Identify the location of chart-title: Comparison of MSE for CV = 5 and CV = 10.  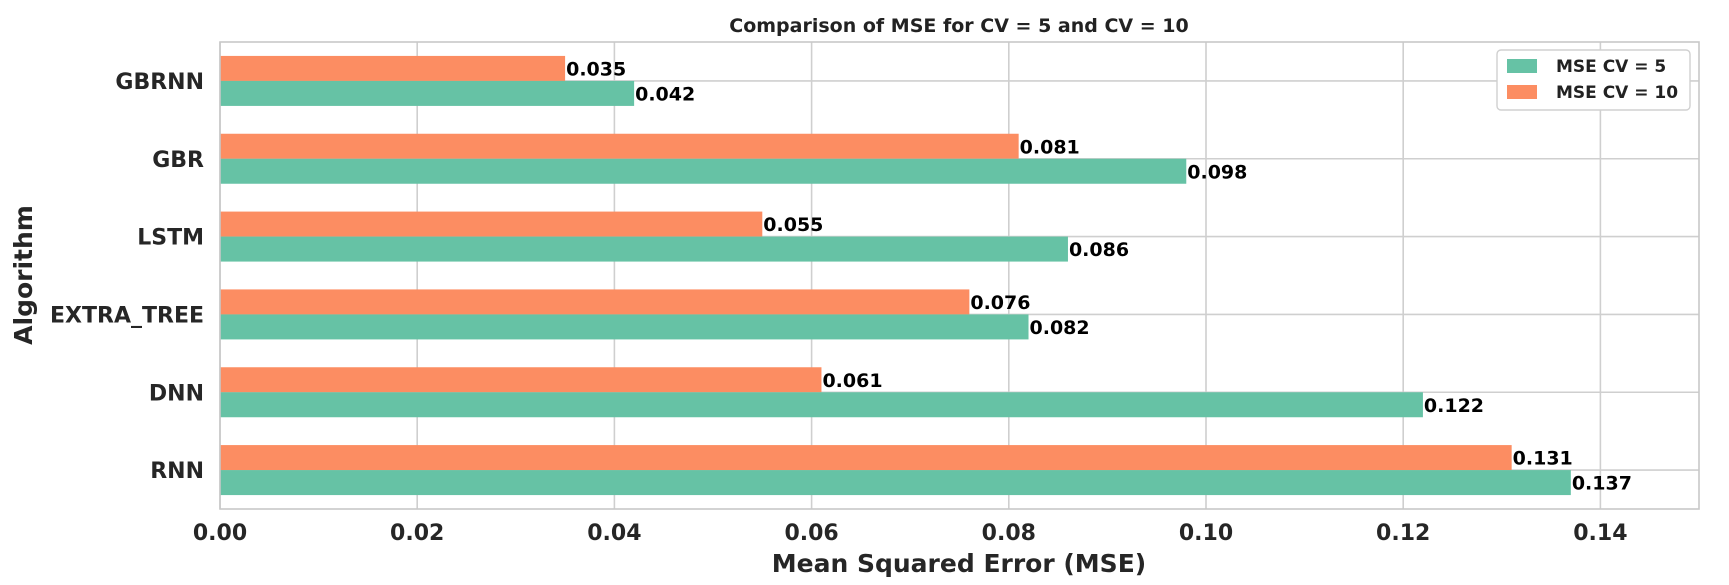
(958, 26).